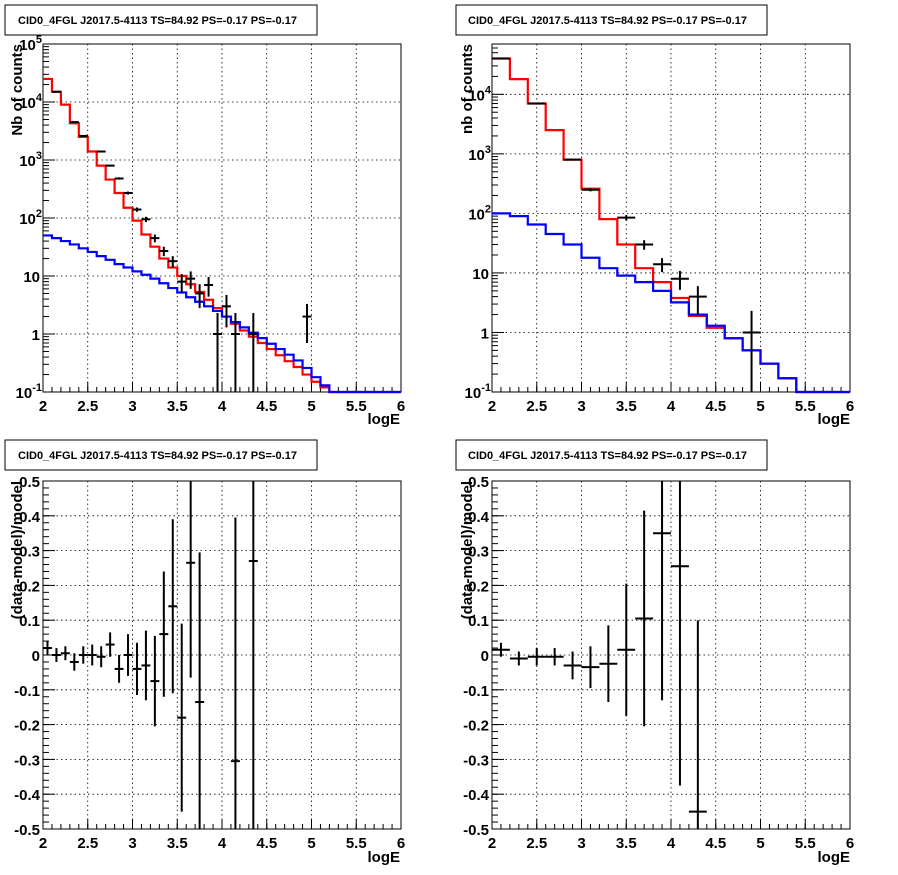 The width and height of the screenshot is (898, 875). Describe the element at coordinates (479, 213) in the screenshot. I see `y-tick-label: 102` at that location.